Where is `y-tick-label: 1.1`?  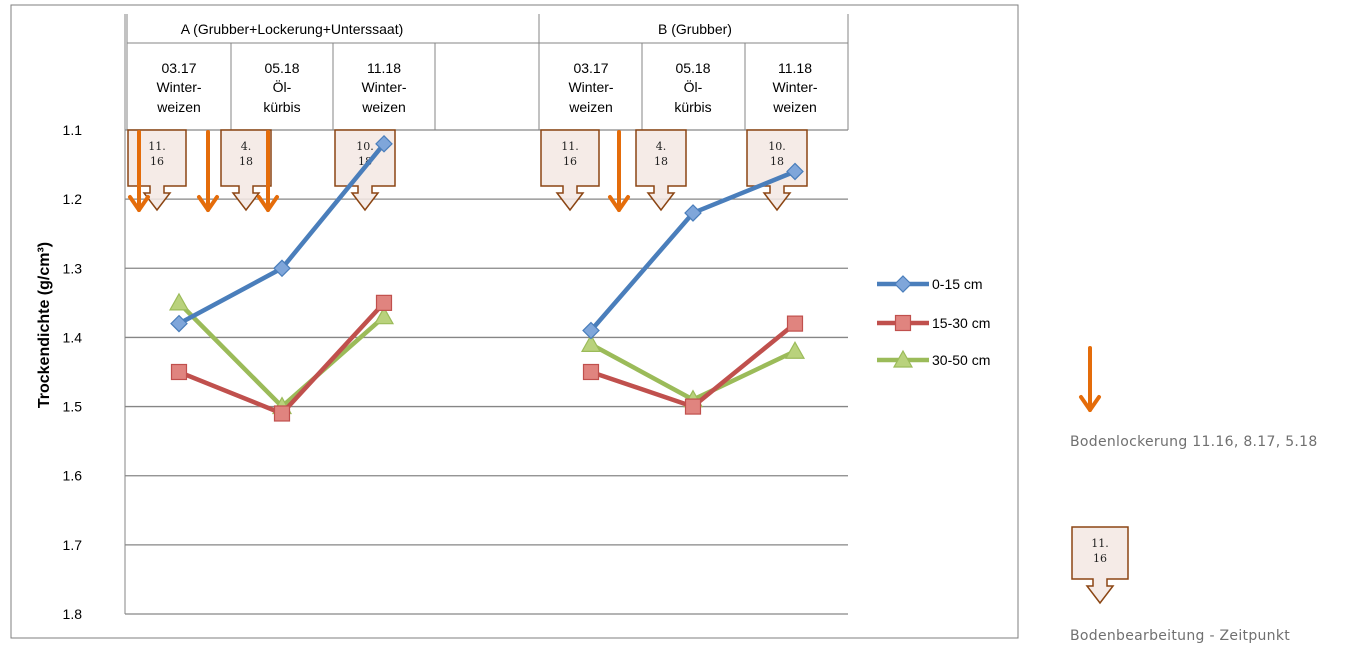 y-tick-label: 1.1 is located at coordinates (73, 130).